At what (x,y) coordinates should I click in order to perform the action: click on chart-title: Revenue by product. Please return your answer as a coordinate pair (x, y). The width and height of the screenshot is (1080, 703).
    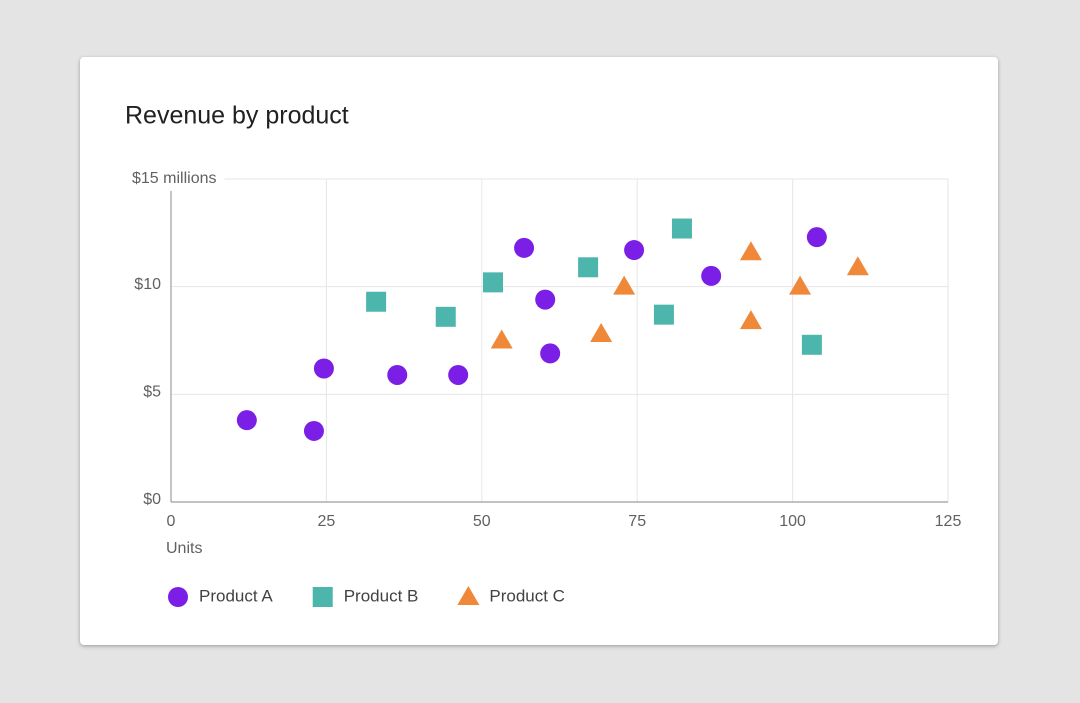
    Looking at the image, I should click on (237, 116).